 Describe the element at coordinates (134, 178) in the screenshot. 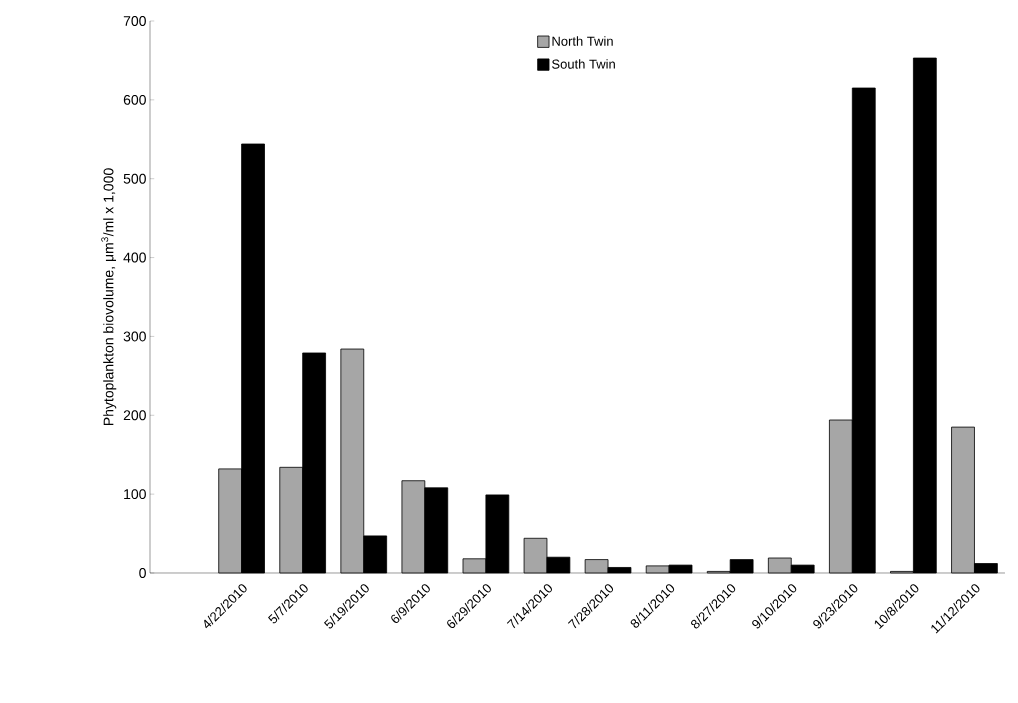

I see `y-tick-label: 500` at that location.